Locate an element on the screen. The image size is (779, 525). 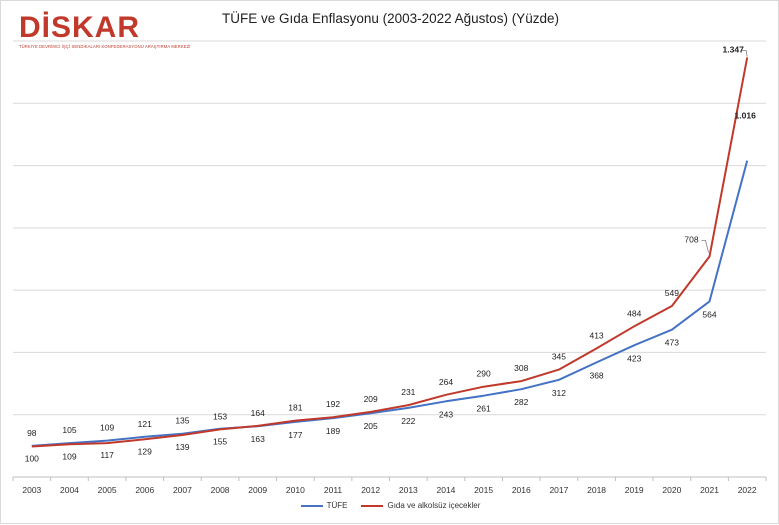
x-tick-label: 2021 is located at coordinates (709, 490).